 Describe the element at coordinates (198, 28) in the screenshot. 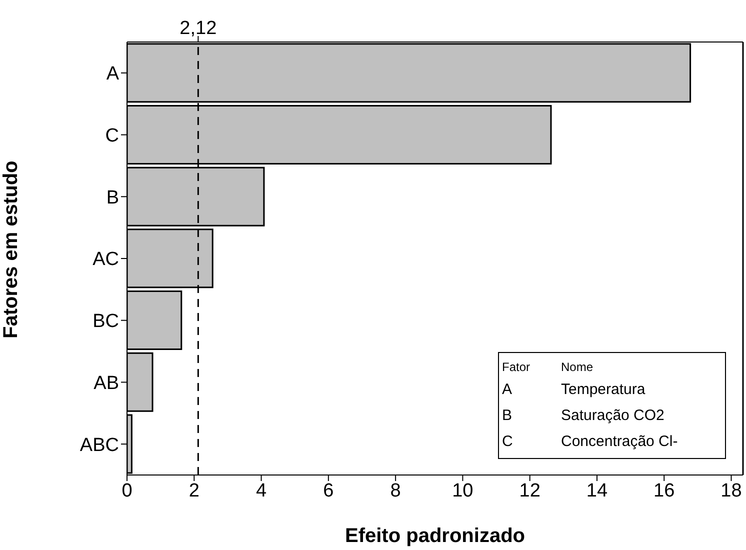

I see `ref-line-label: 2,12` at that location.